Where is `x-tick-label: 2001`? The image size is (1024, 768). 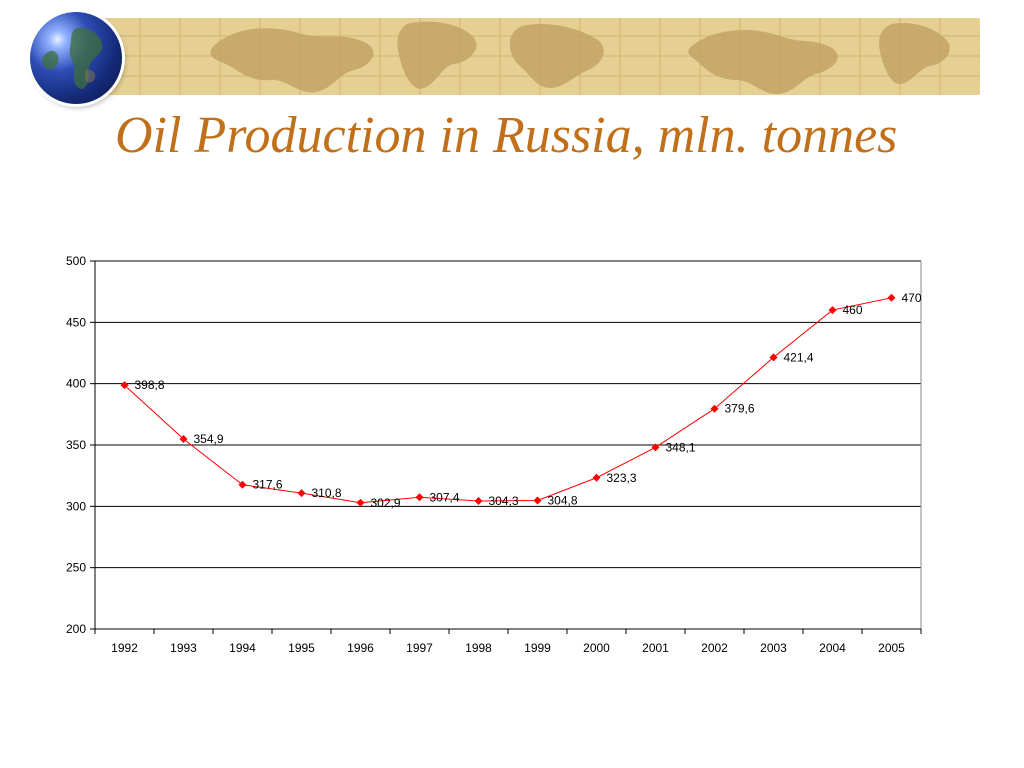 x-tick-label: 2001 is located at coordinates (655, 648).